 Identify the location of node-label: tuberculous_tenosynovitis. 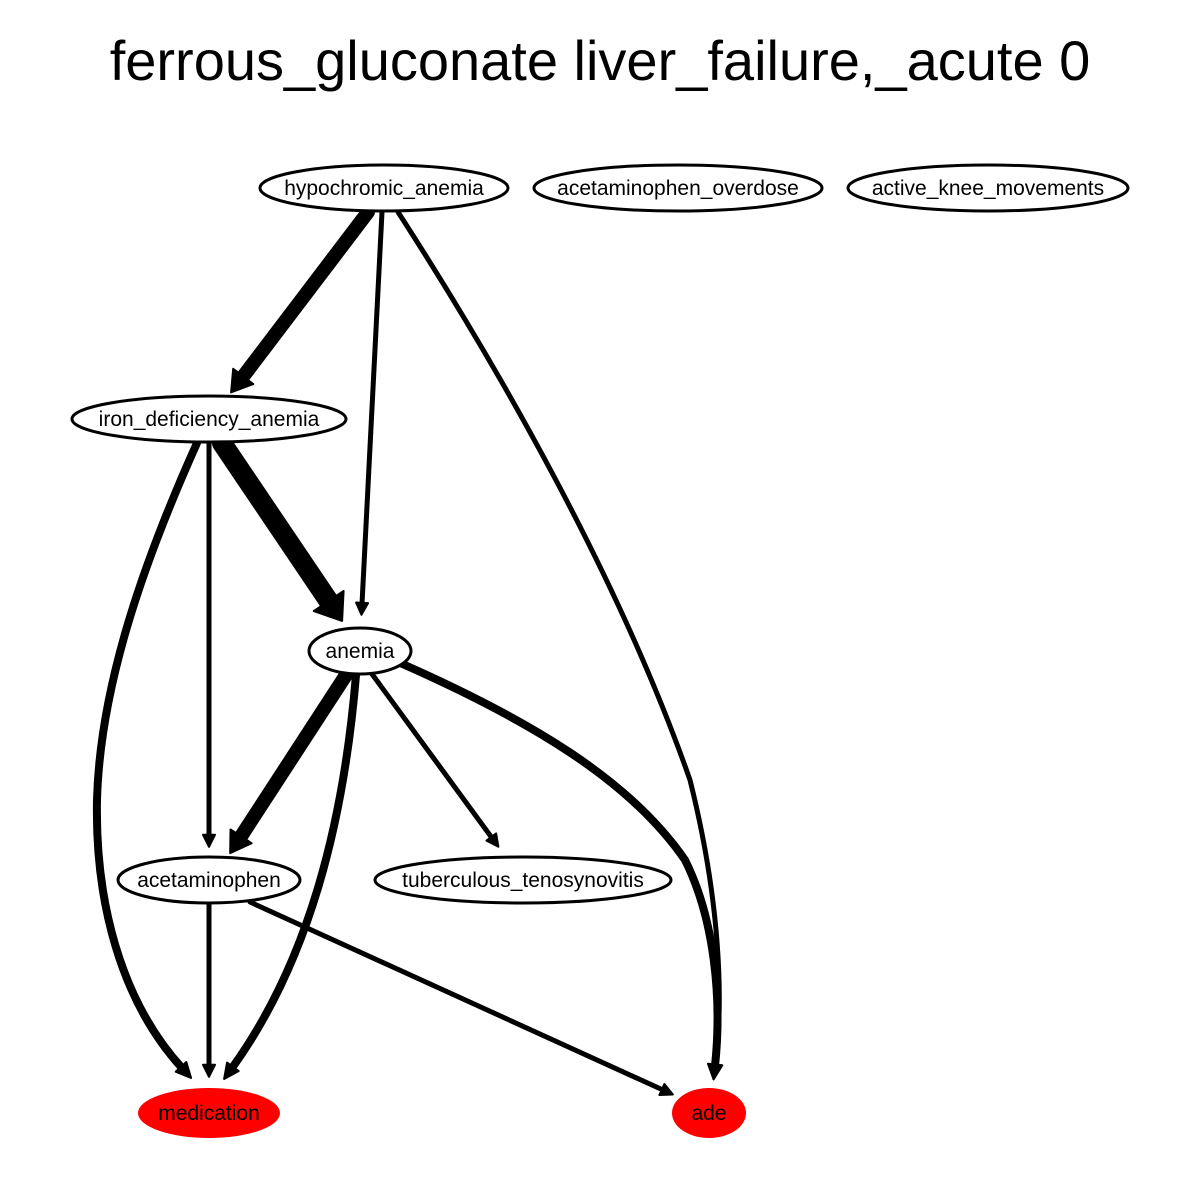
(523, 880).